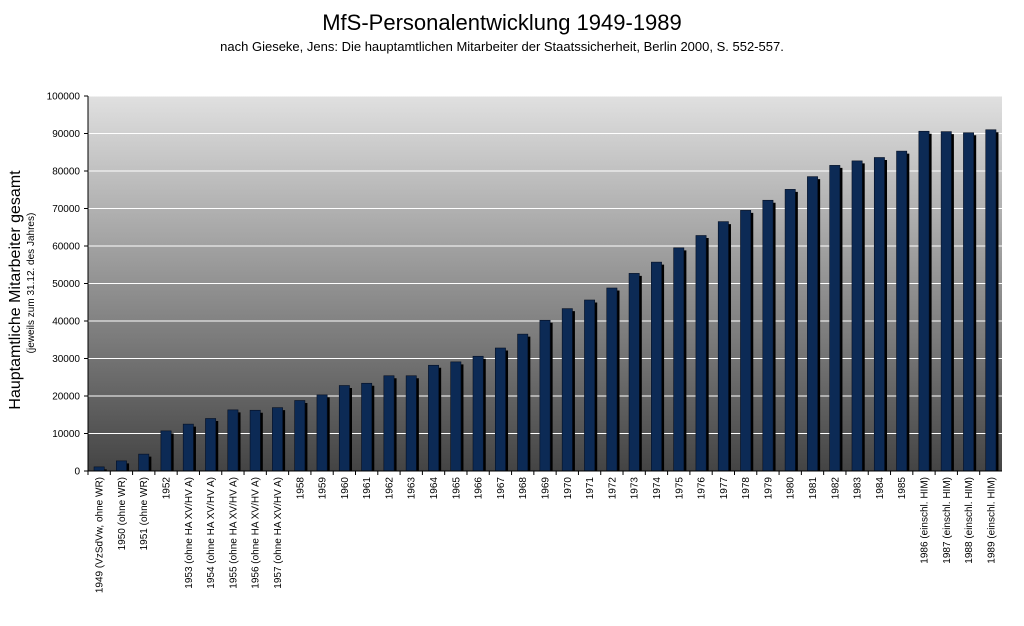 The width and height of the screenshot is (1024, 626). What do you see at coordinates (66, 247) in the screenshot?
I see `y-tick-label: 60000` at bounding box center [66, 247].